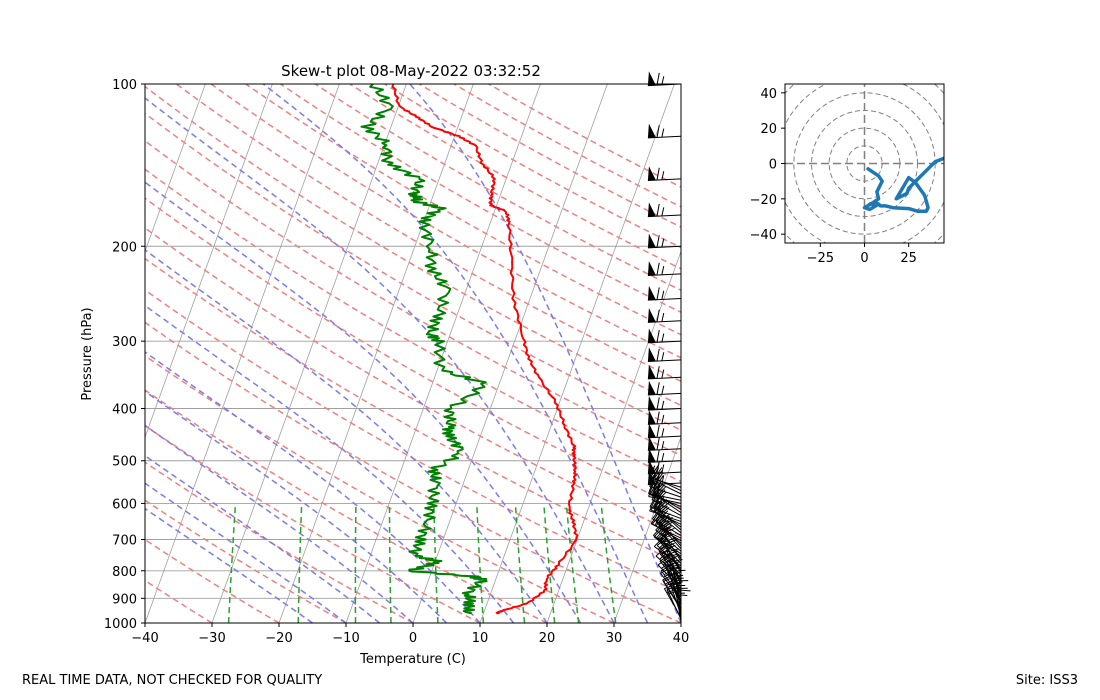 The height and width of the screenshot is (700, 1100). What do you see at coordinates (313, 523) in the screenshot?
I see `dry-adiabat` at bounding box center [313, 523].